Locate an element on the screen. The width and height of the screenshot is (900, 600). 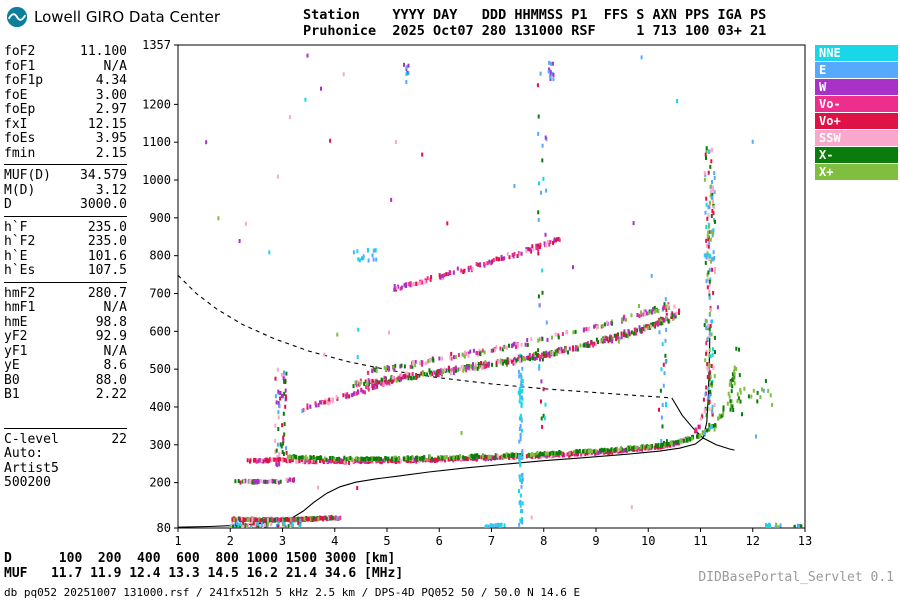
param-label: h`F2 is located at coordinates (20, 241).